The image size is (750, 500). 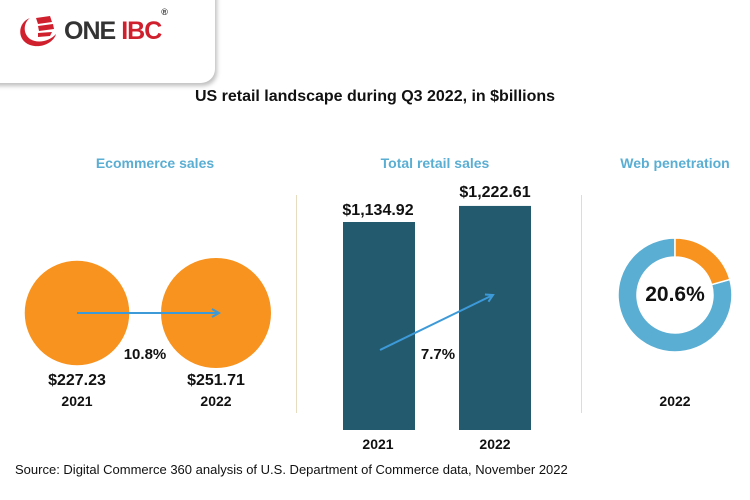 What do you see at coordinates (164, 11) in the screenshot?
I see `logo-reg: ®` at bounding box center [164, 11].